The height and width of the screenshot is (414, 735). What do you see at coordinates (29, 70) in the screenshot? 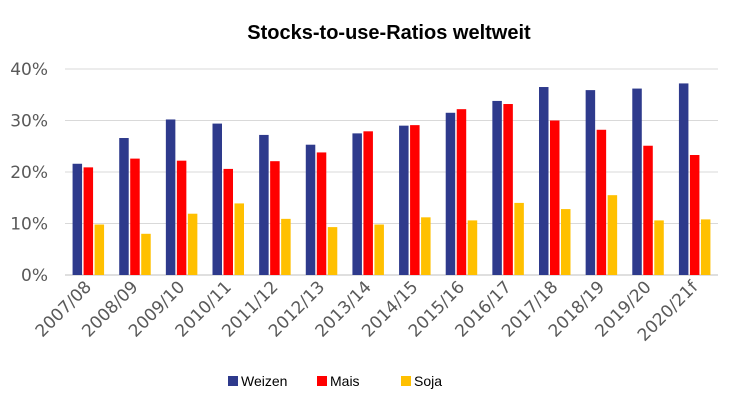
I see `y-tick-label: 40%` at bounding box center [29, 70].